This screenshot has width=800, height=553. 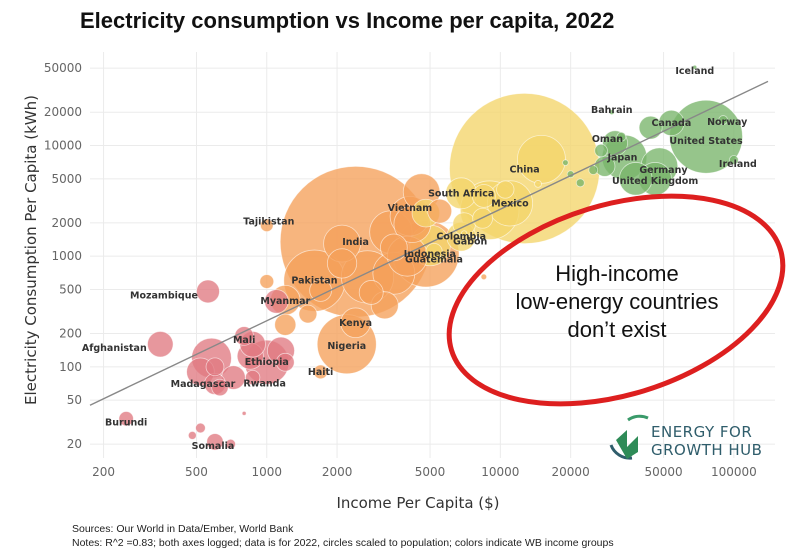 What do you see at coordinates (500, 472) in the screenshot?
I see `x-tick-label: 10000` at bounding box center [500, 472].